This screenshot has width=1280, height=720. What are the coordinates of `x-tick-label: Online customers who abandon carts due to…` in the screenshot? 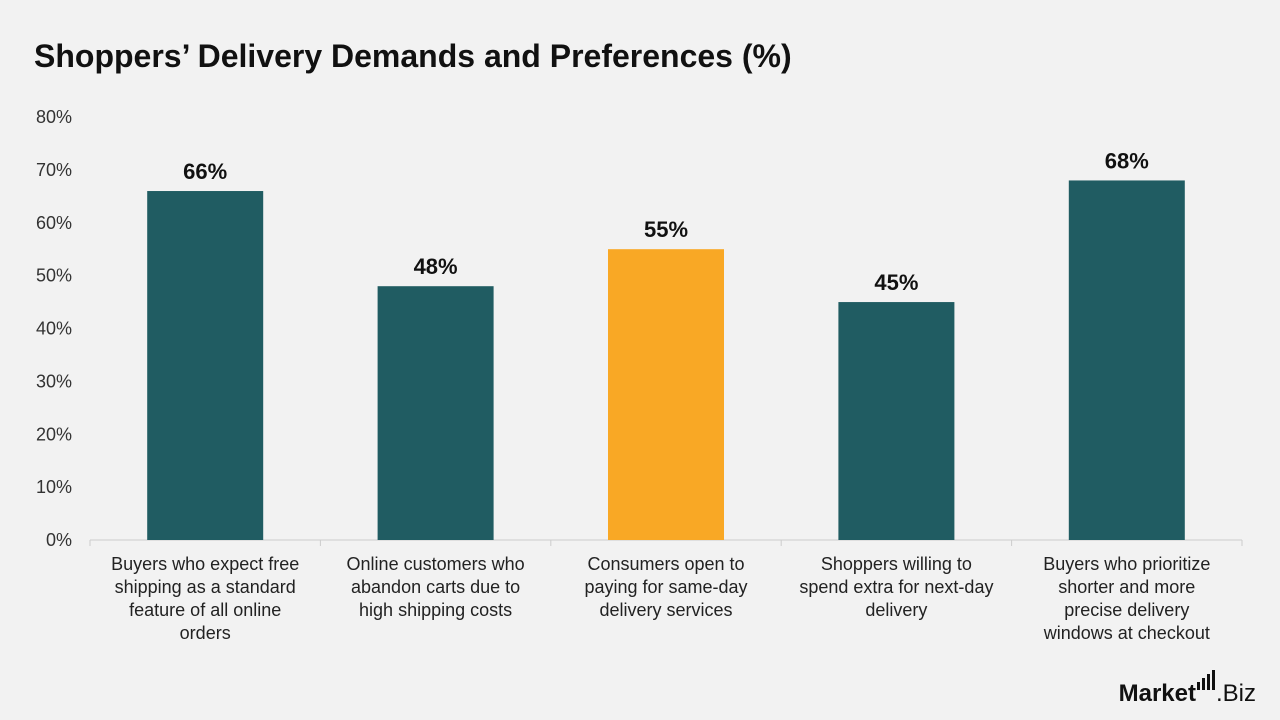 It's located at (436, 587).